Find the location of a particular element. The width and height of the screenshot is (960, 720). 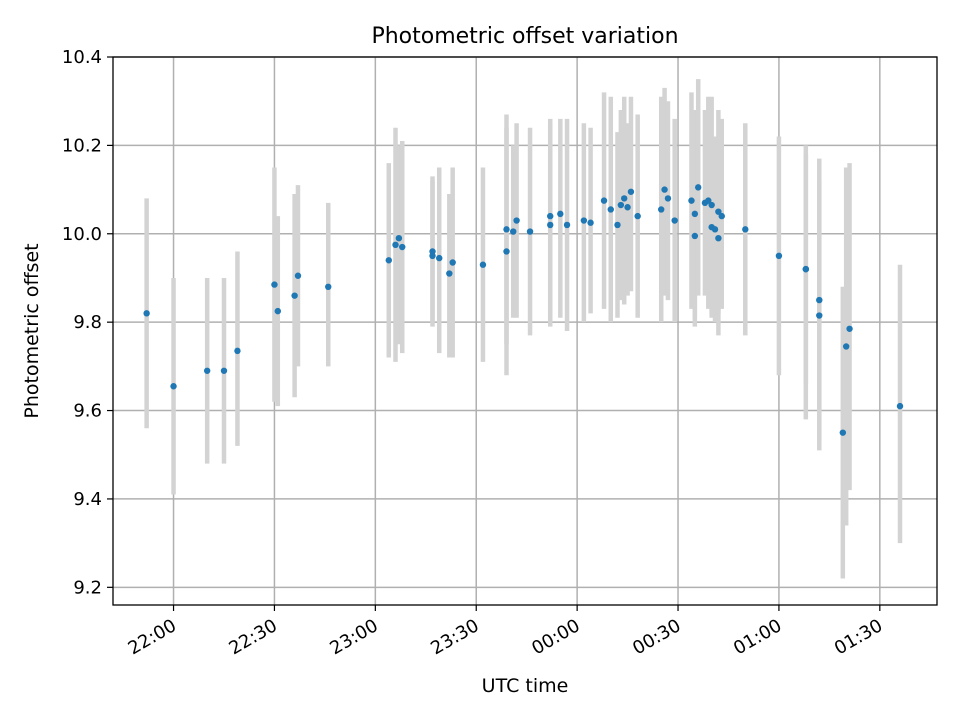

x-tick-label: 00:30 is located at coordinates (656, 637).